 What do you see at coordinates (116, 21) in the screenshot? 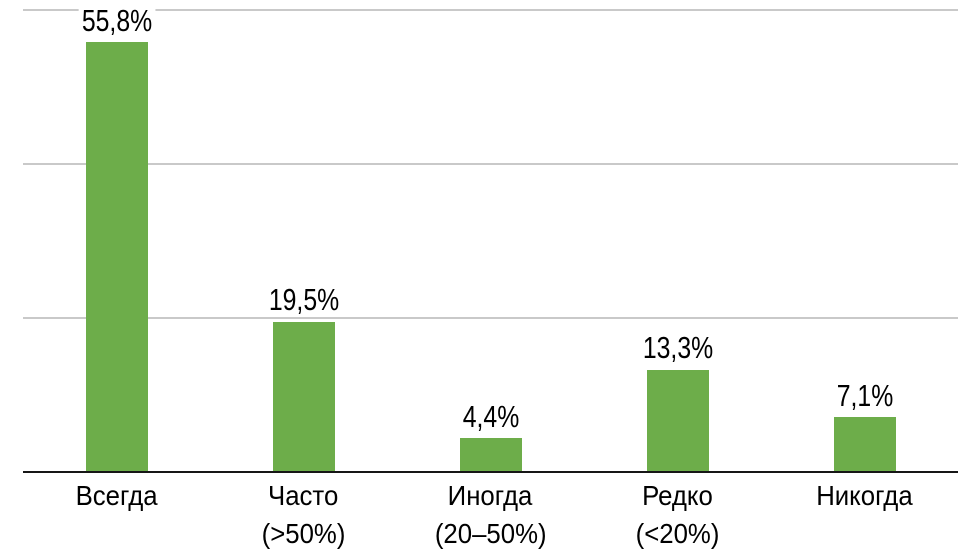
I see `bar-value-label: 55,8%` at bounding box center [116, 21].